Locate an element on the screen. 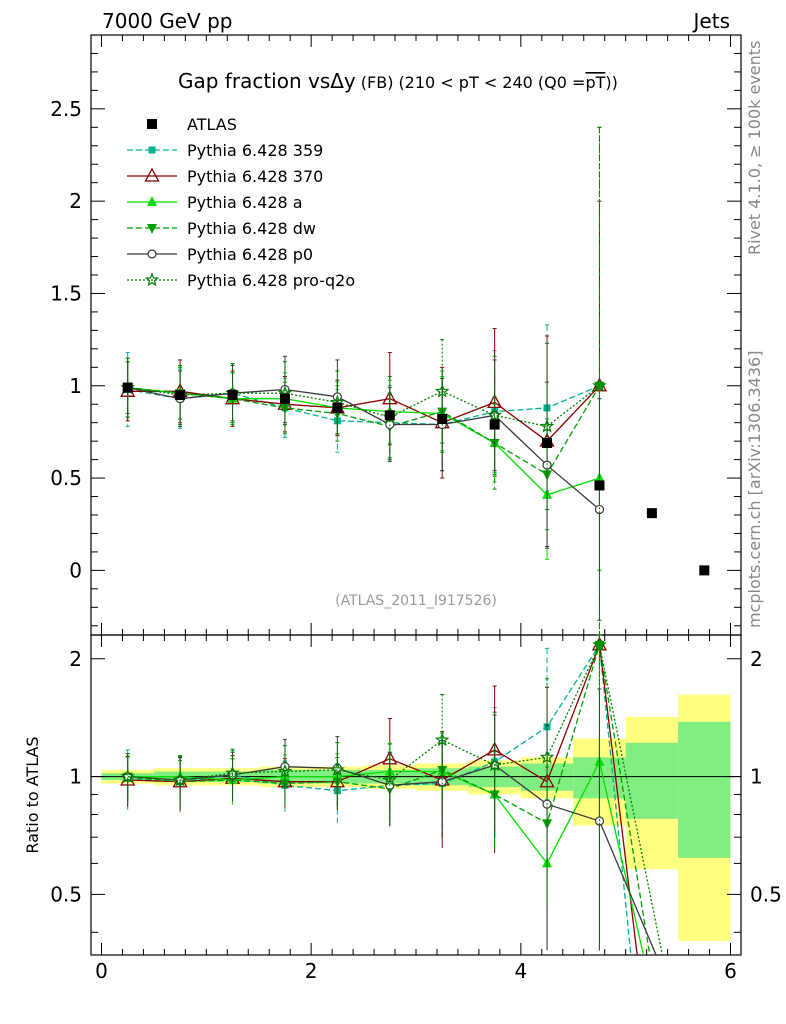 The image size is (786, 1024). analysis-label: (ATLAS_2011_I917526) is located at coordinates (416, 601).